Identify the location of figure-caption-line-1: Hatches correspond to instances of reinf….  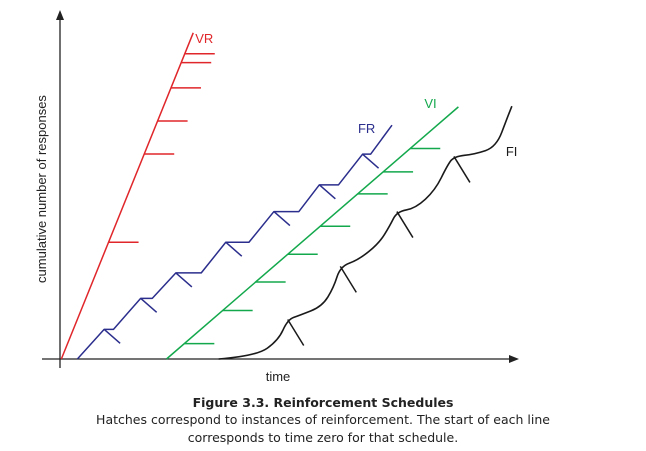
(323, 419).